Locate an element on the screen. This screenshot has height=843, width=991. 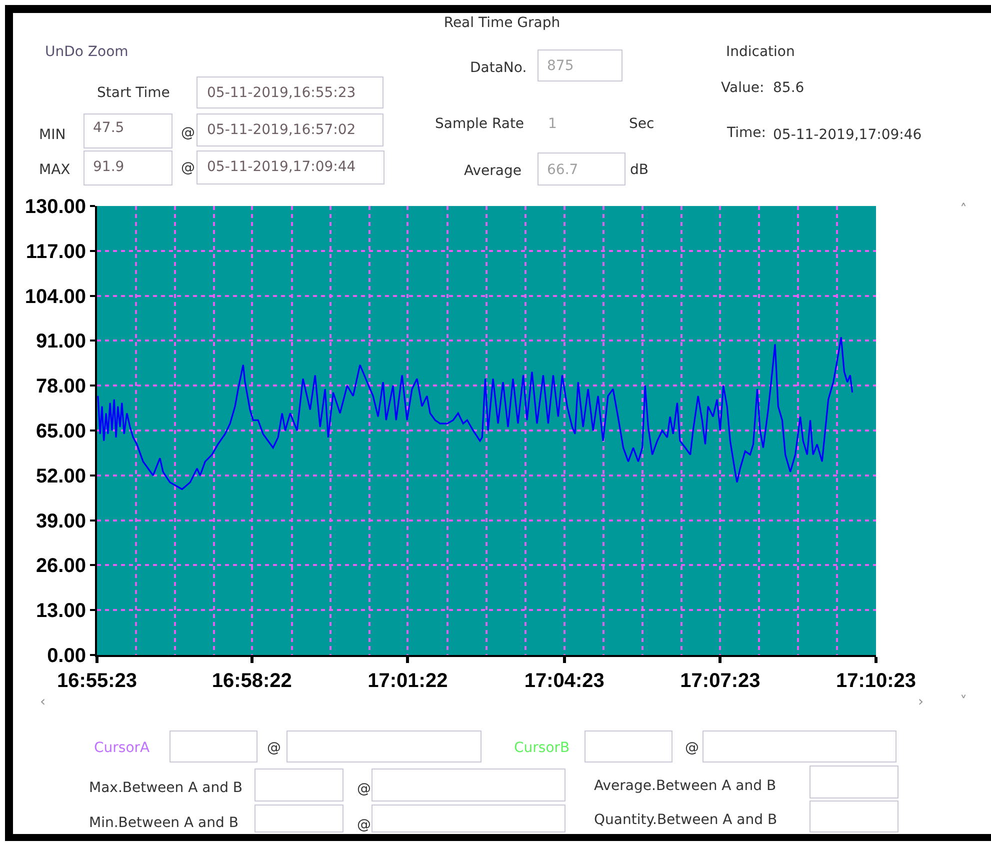
x-tick-label: 17:04:23 is located at coordinates (564, 681).